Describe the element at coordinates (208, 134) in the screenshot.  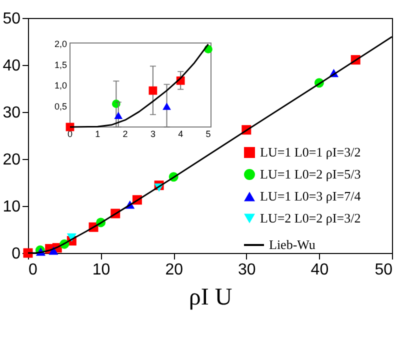
I see `x-tick-label: 5` at that location.